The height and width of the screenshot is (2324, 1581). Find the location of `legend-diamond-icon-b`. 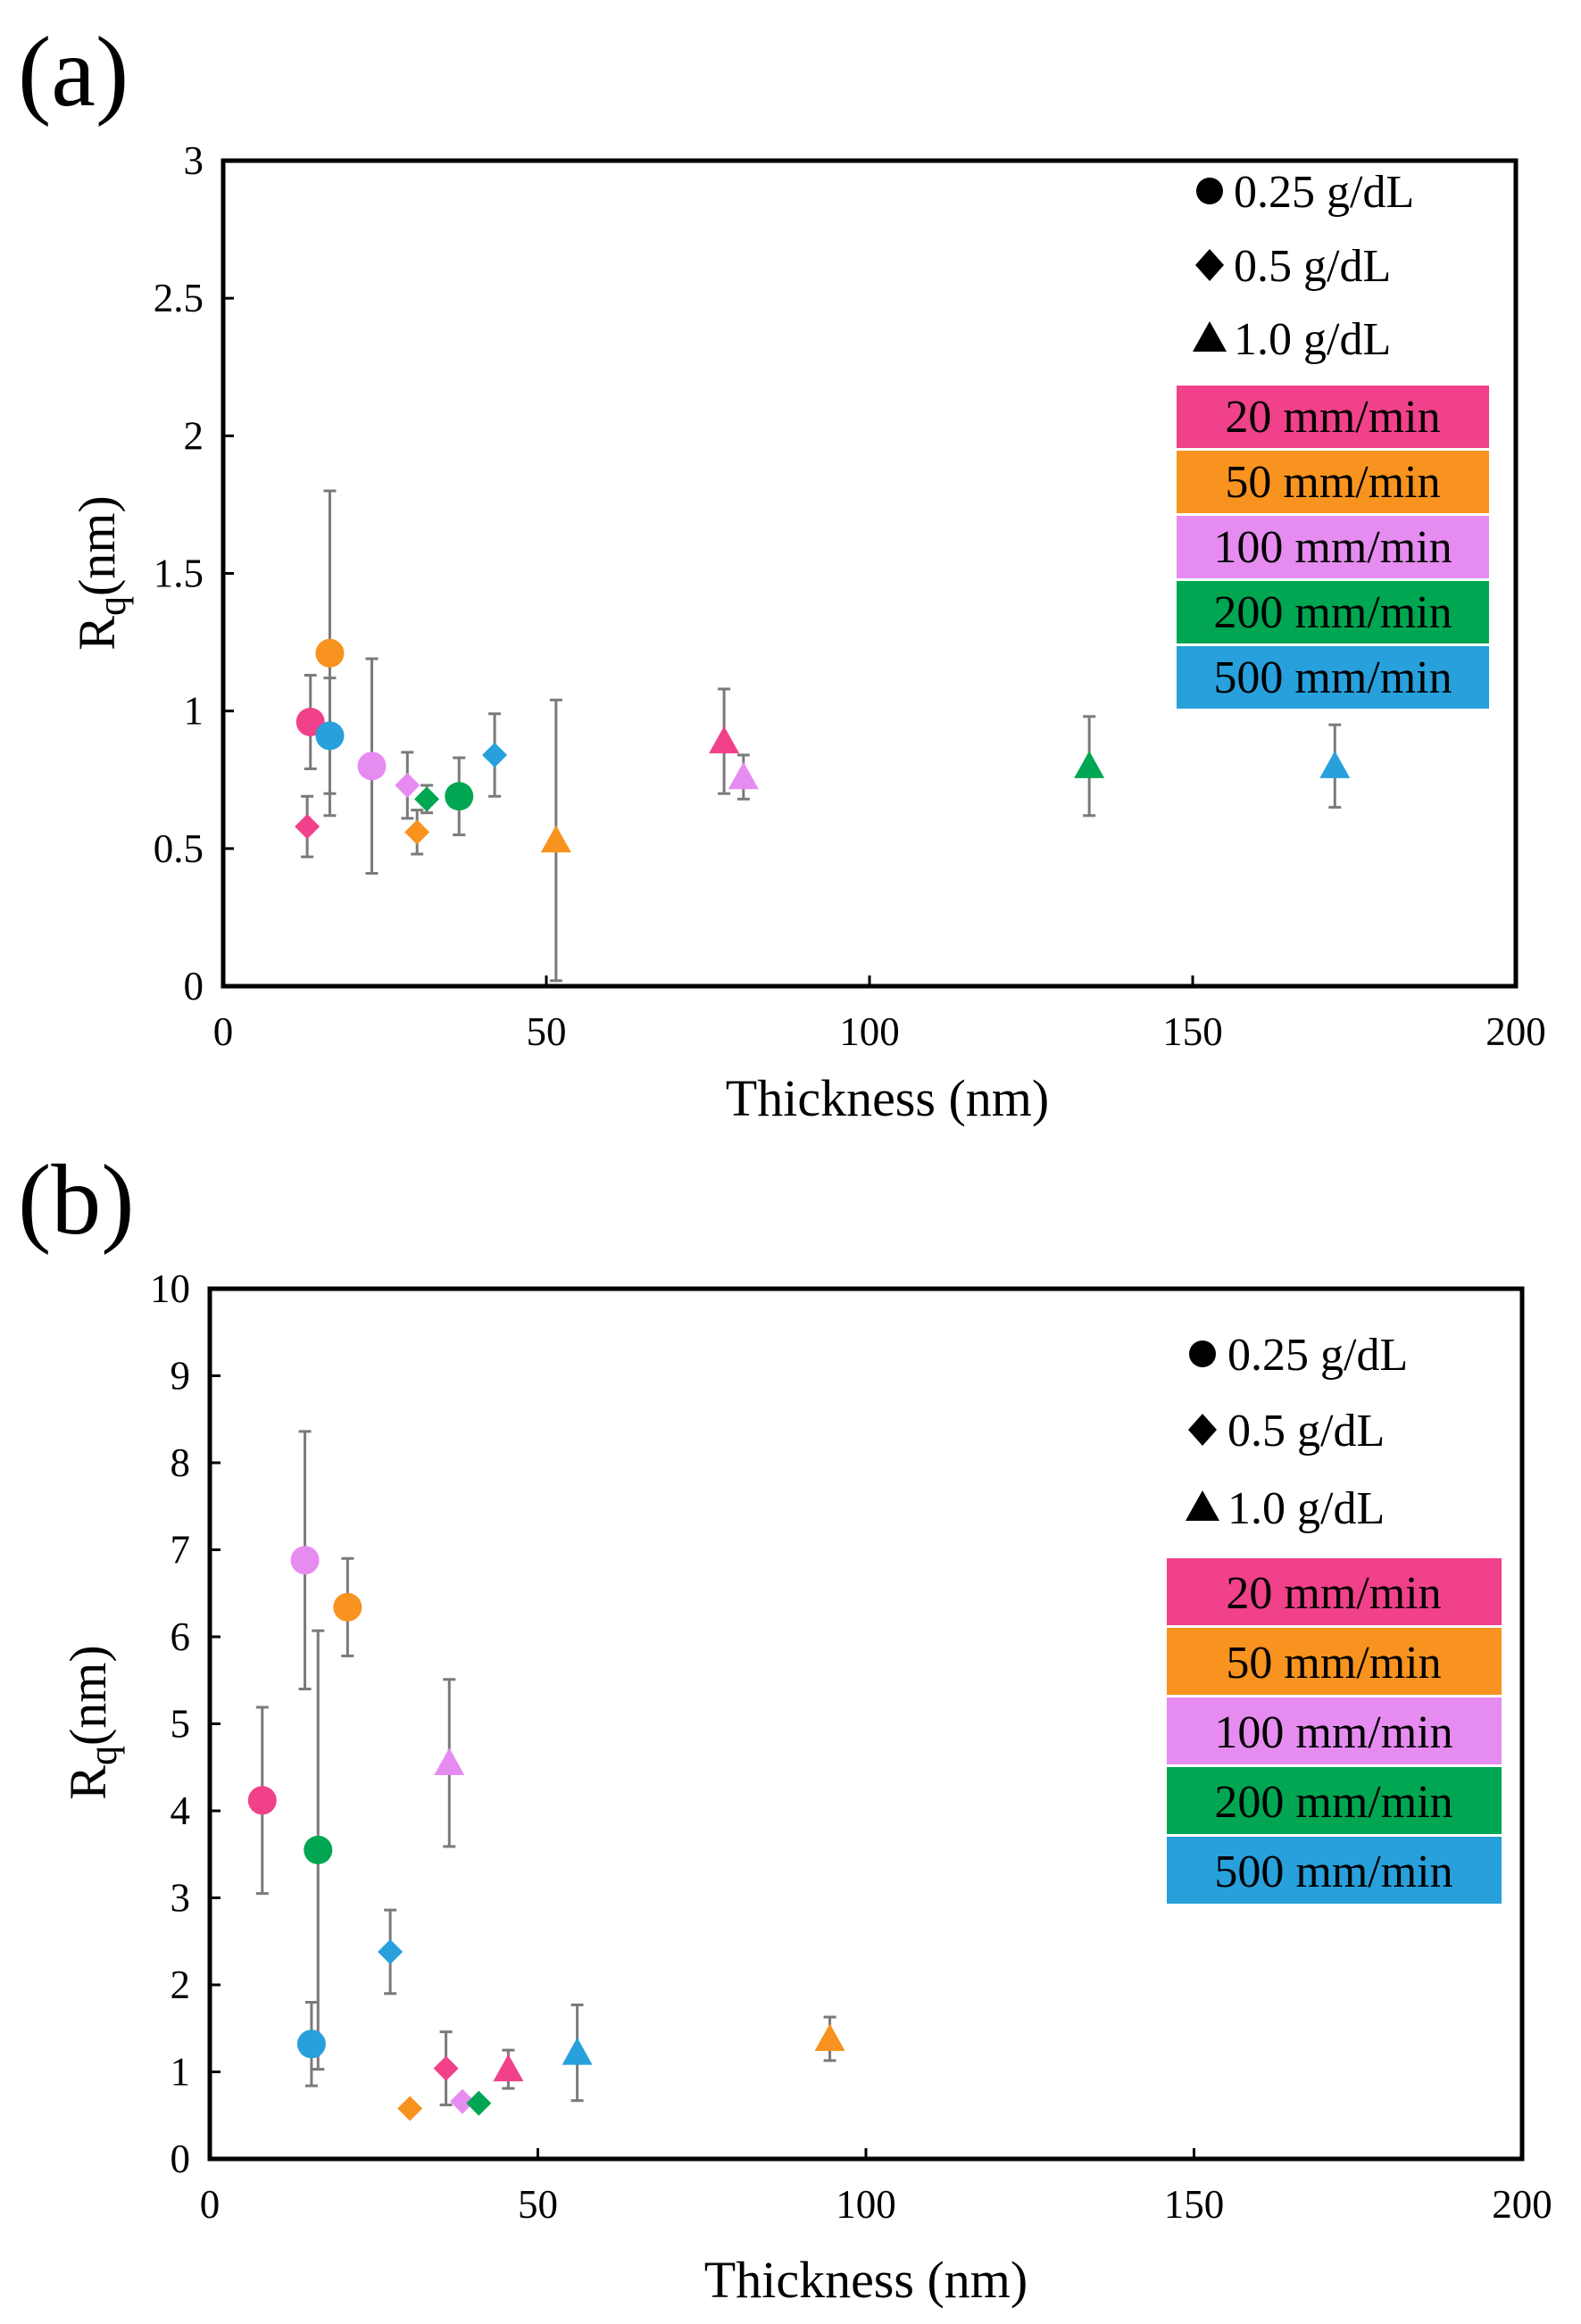

legend-diamond-icon-b is located at coordinates (1202, 1430).